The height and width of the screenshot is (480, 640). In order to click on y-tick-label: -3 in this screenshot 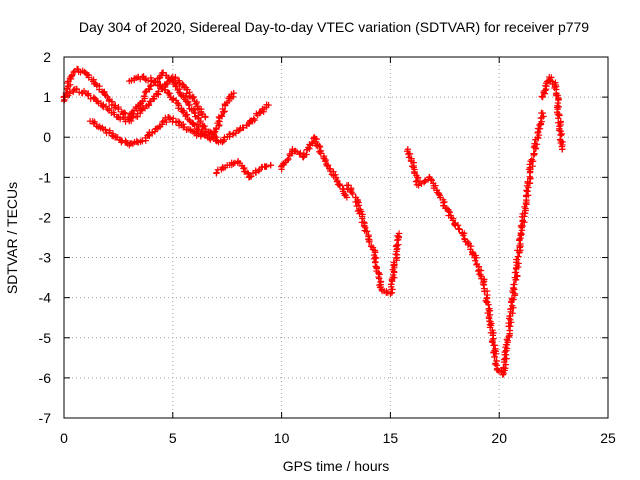, I will do `click(45, 258)`.